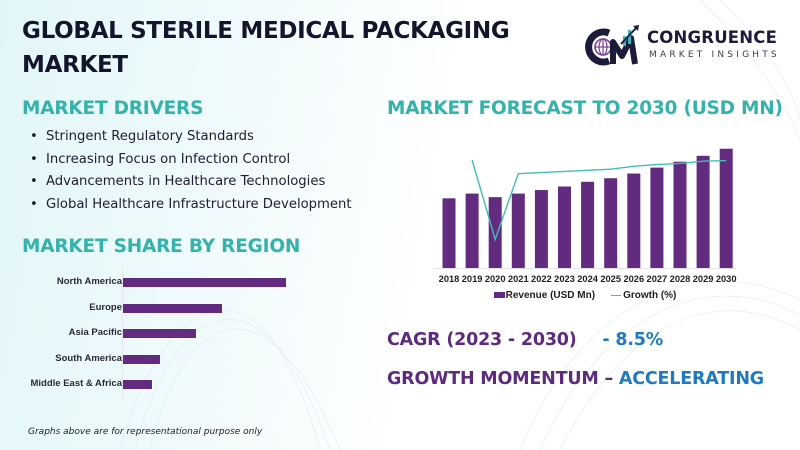  What do you see at coordinates (191, 160) in the screenshot?
I see `driver-item: • Increasing Focus on Infection Control` at bounding box center [191, 160].